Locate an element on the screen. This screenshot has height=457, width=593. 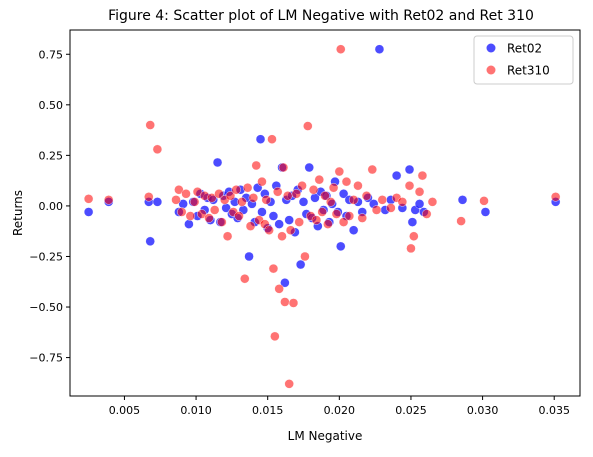
y-tick-label: 0.25 is located at coordinates (51, 155).